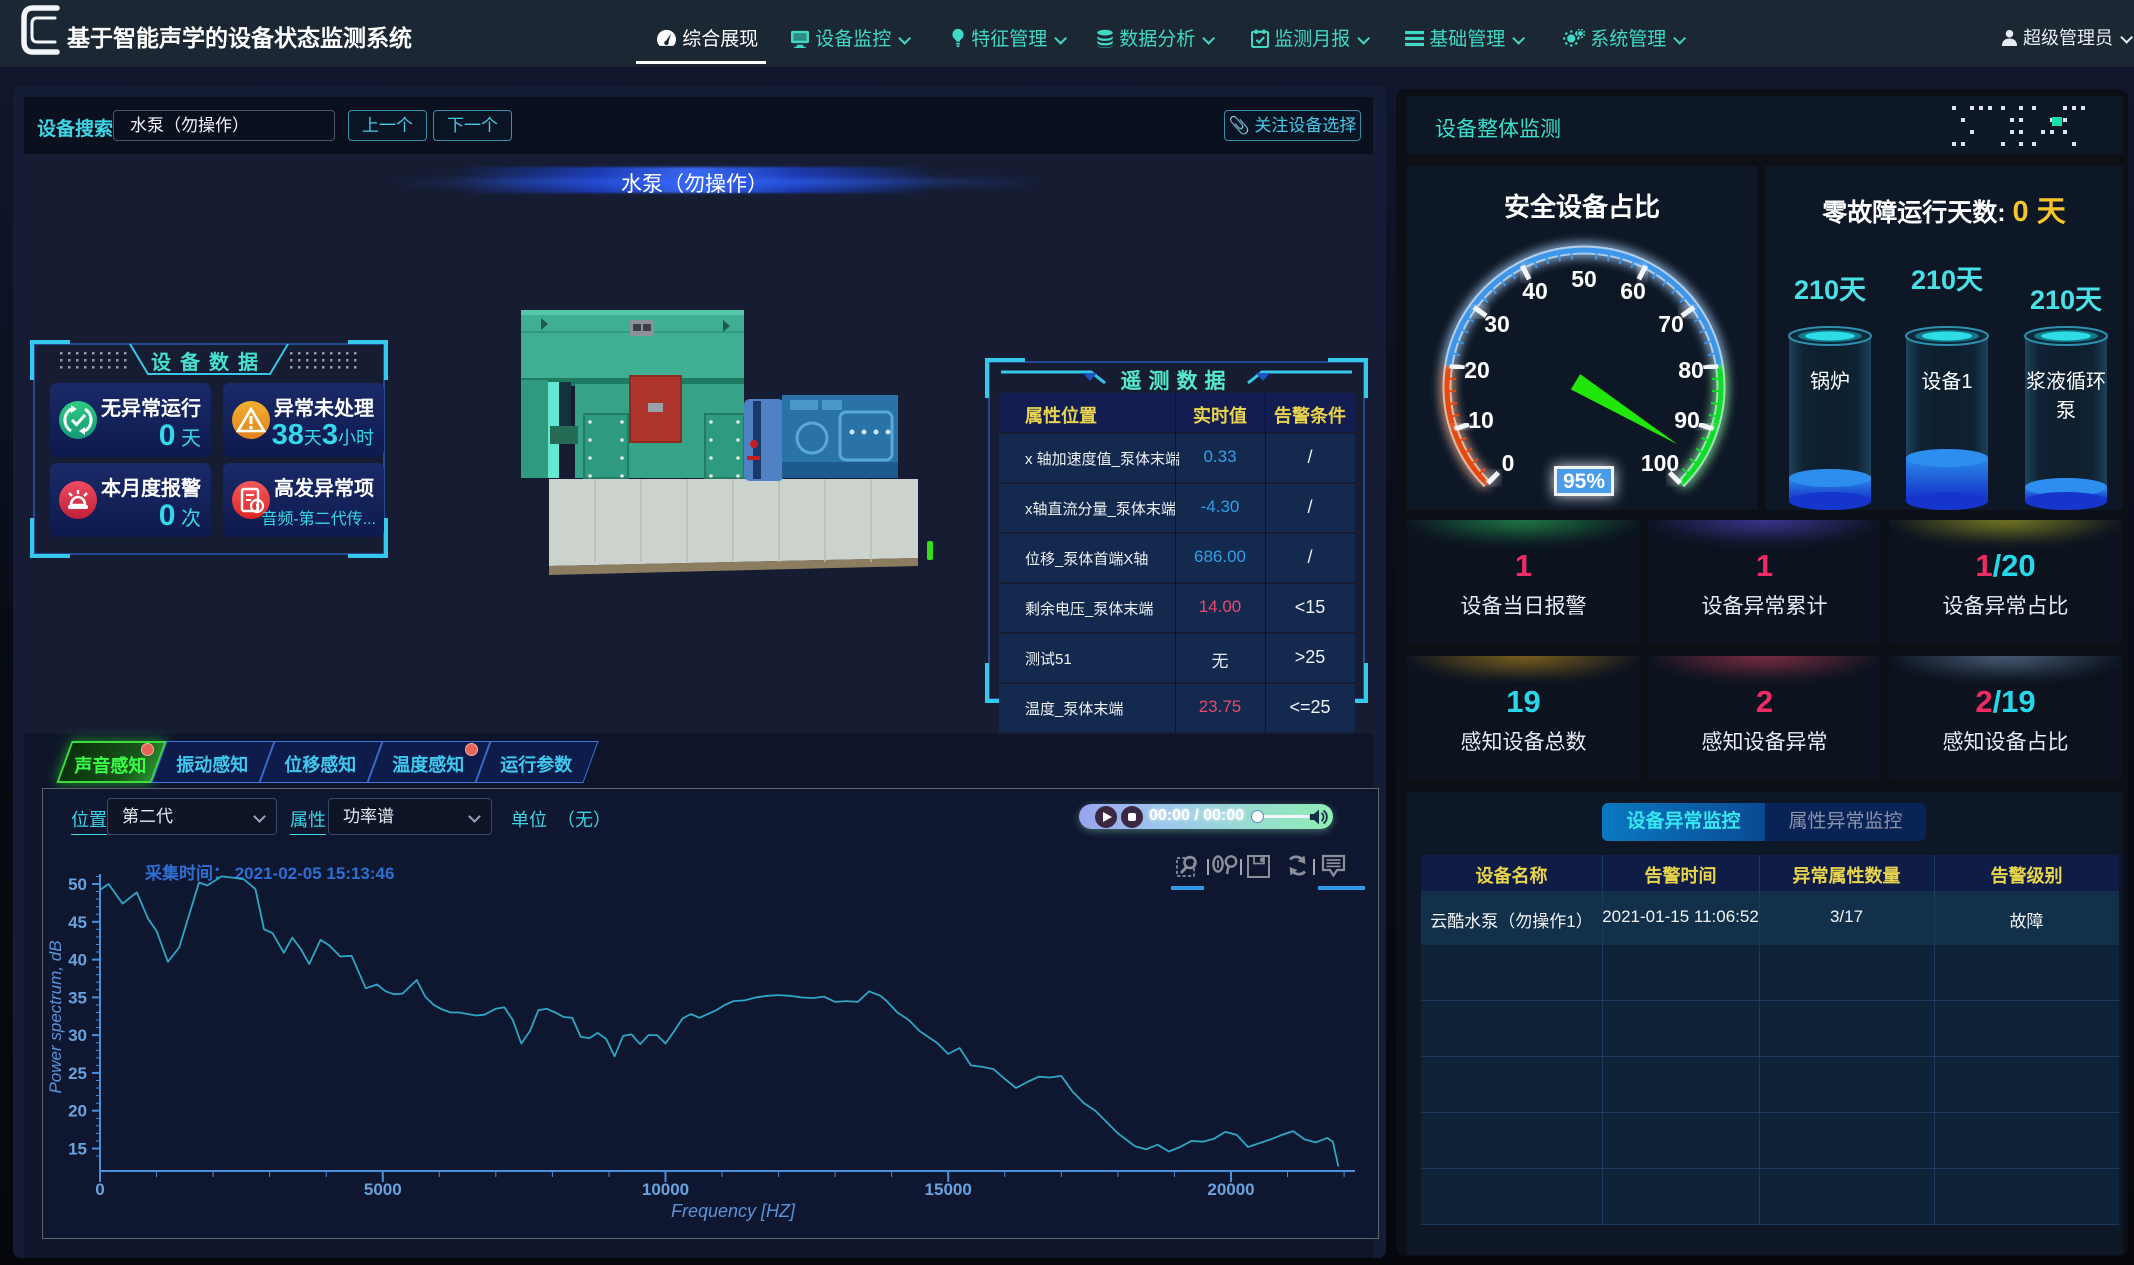 The image size is (2134, 1265). Describe the element at coordinates (1691, 370) in the screenshot. I see `svg-text: 80` at that location.